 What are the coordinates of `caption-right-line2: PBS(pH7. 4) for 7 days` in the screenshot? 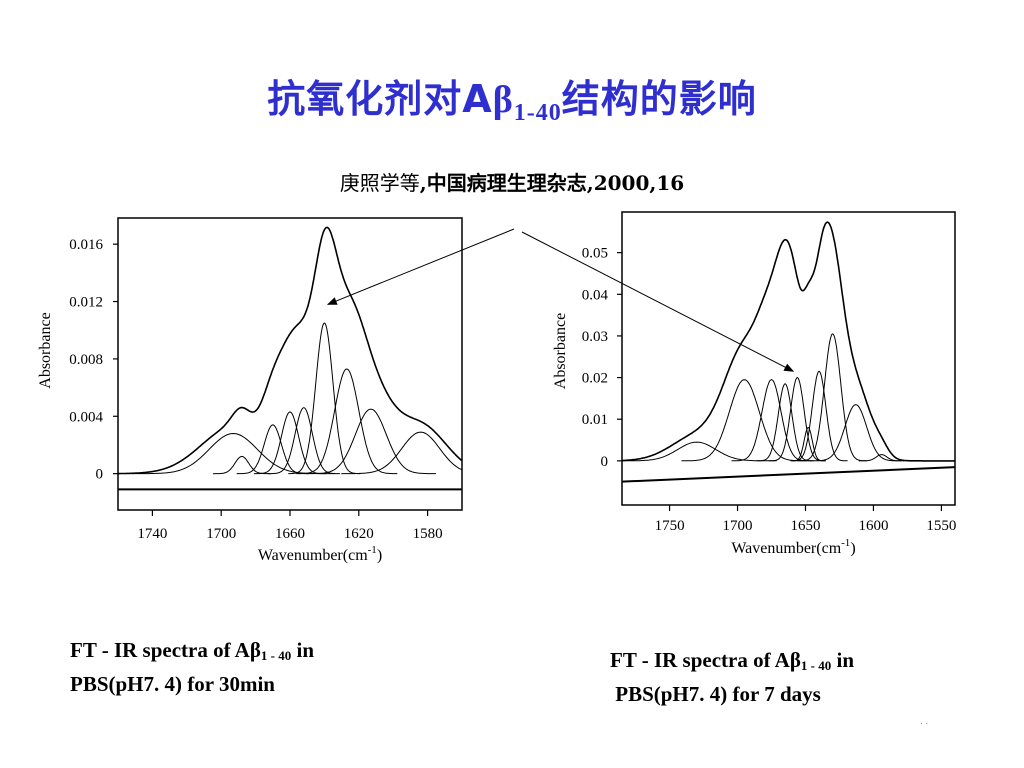 It's located at (715, 694).